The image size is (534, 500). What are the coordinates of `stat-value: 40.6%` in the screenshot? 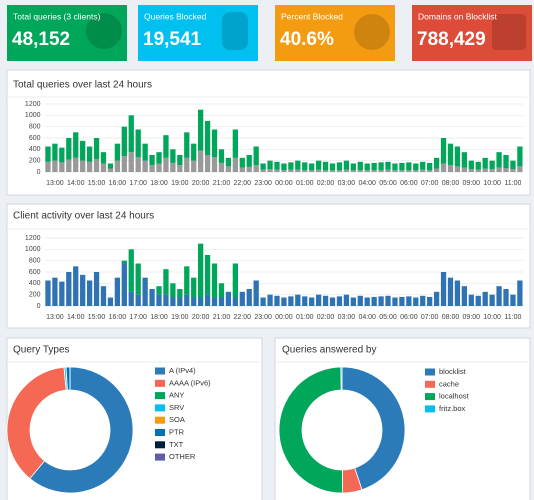 It's located at (307, 39).